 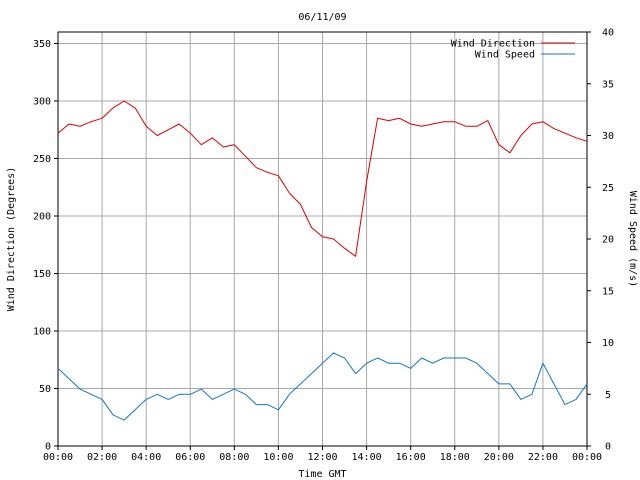 What do you see at coordinates (608, 291) in the screenshot?
I see `y-right-tick-label: 15` at bounding box center [608, 291].